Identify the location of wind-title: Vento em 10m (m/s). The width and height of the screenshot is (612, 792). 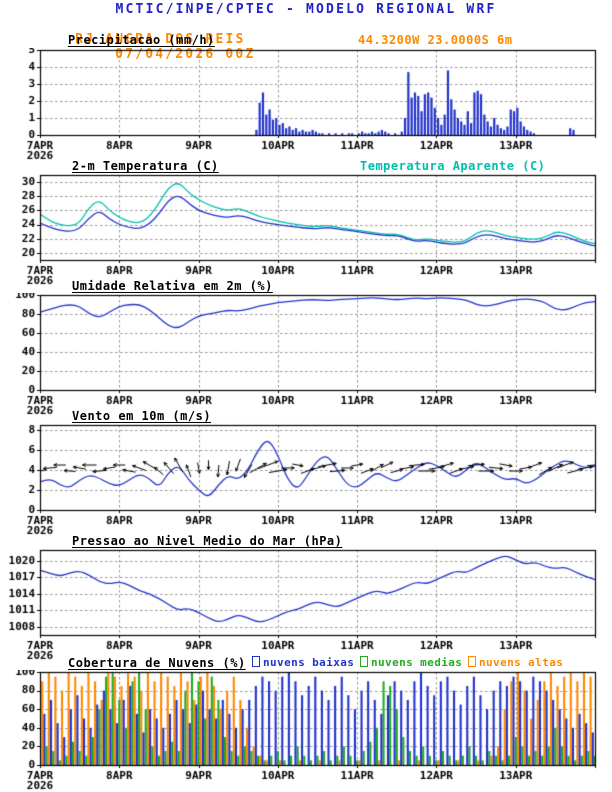
(142, 416).